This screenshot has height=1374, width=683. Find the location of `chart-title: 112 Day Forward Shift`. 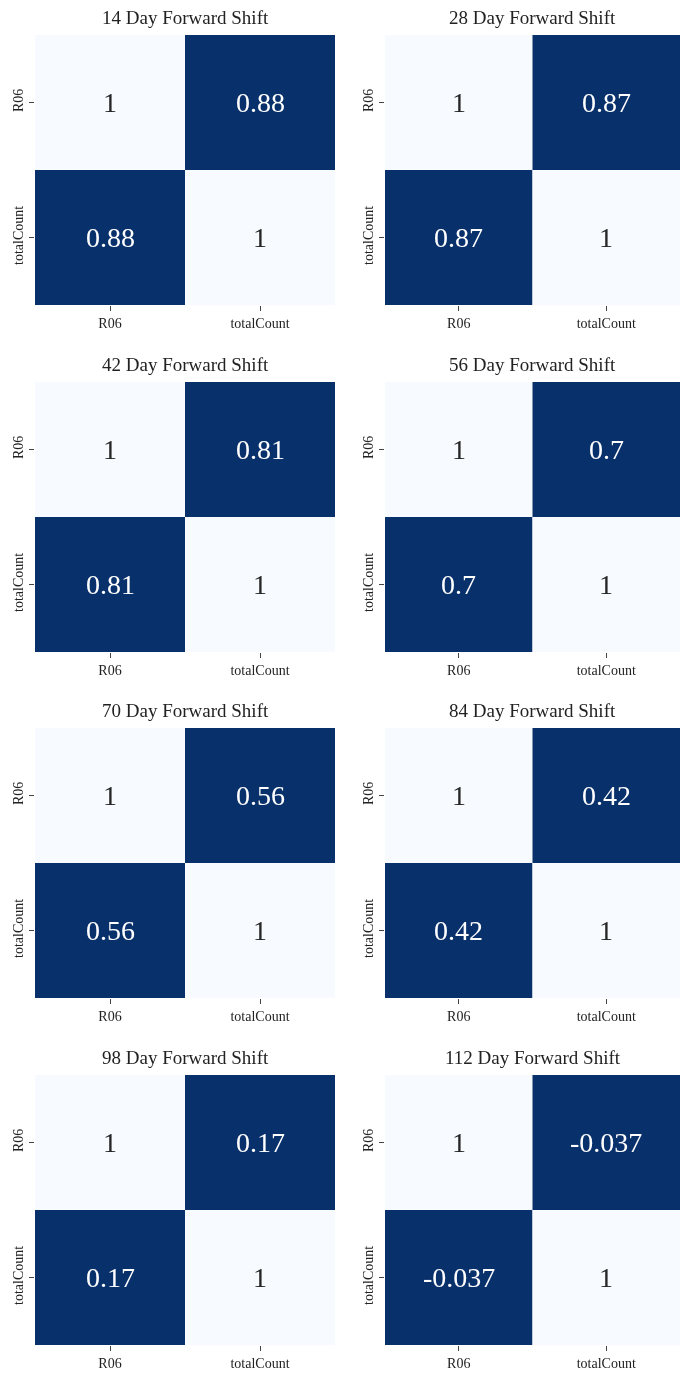

chart-title: 112 Day Forward Shift is located at coordinates (533, 1057).